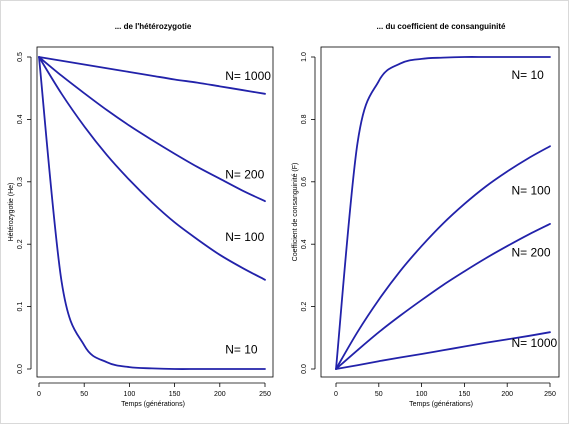 The image size is (569, 424). What do you see at coordinates (11, 212) in the screenshot?
I see `y-axis-label: Hétérozygotie (He)` at bounding box center [11, 212].